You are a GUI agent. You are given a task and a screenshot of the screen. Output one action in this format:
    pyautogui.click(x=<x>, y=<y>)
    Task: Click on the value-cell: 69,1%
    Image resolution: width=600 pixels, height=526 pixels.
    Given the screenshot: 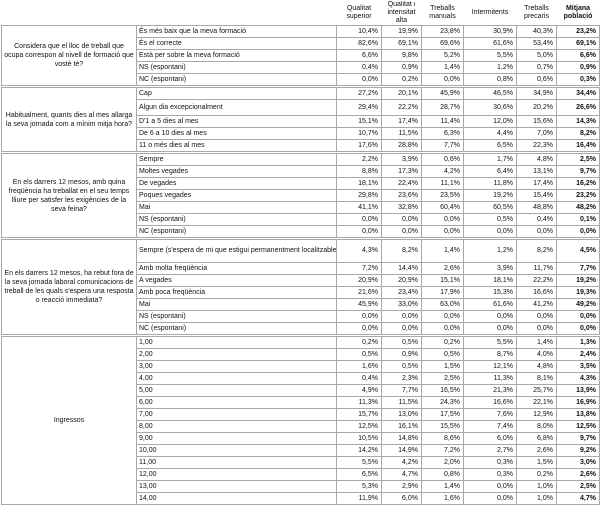 What is the action you would take?
    pyautogui.click(x=401, y=43)
    